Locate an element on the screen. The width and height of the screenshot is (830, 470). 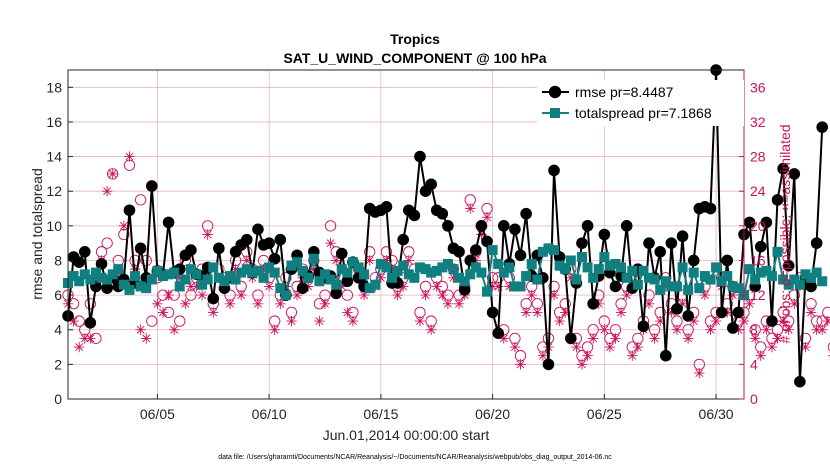
left-tick-label-7: 14 is located at coordinates (54, 157).